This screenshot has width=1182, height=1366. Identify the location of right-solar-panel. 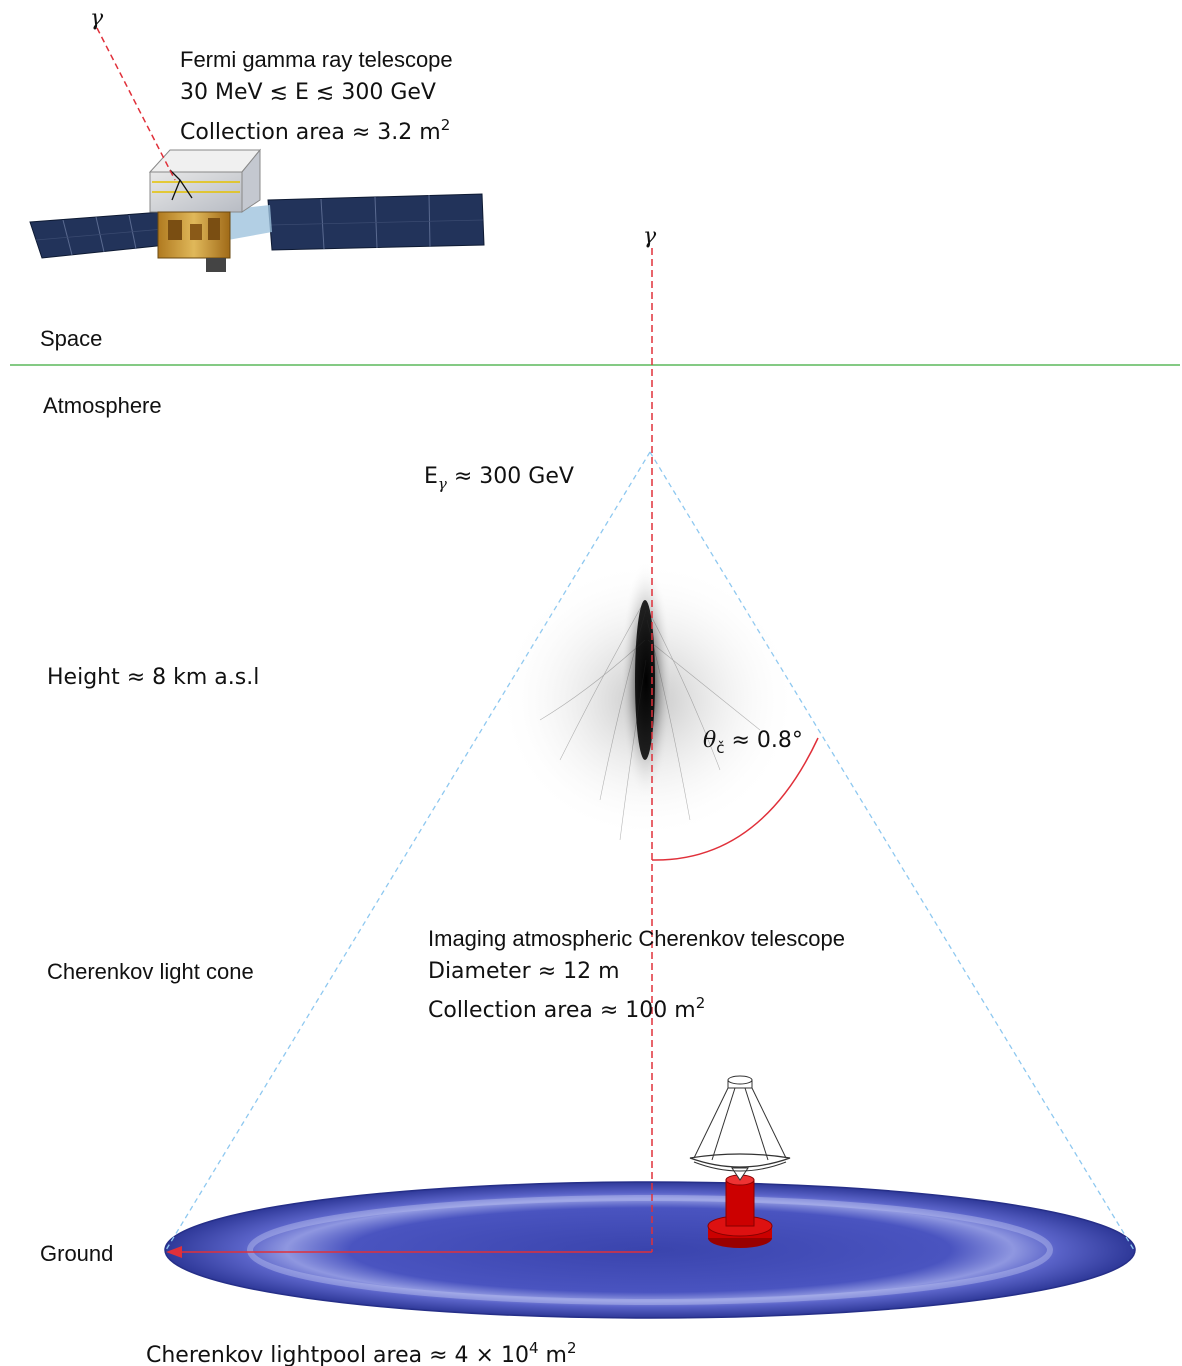
(376, 222).